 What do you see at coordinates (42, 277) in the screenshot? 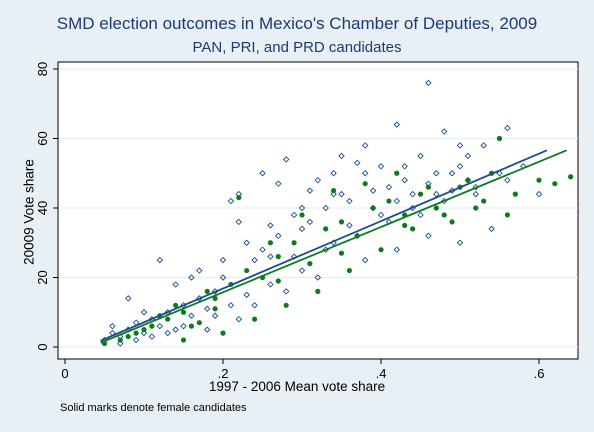
I see `y-tick-label-1: 20` at bounding box center [42, 277].